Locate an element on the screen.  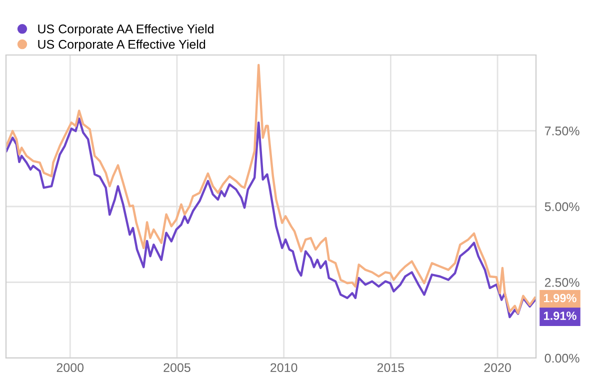
x-tick-label: 2000 is located at coordinates (70, 367).